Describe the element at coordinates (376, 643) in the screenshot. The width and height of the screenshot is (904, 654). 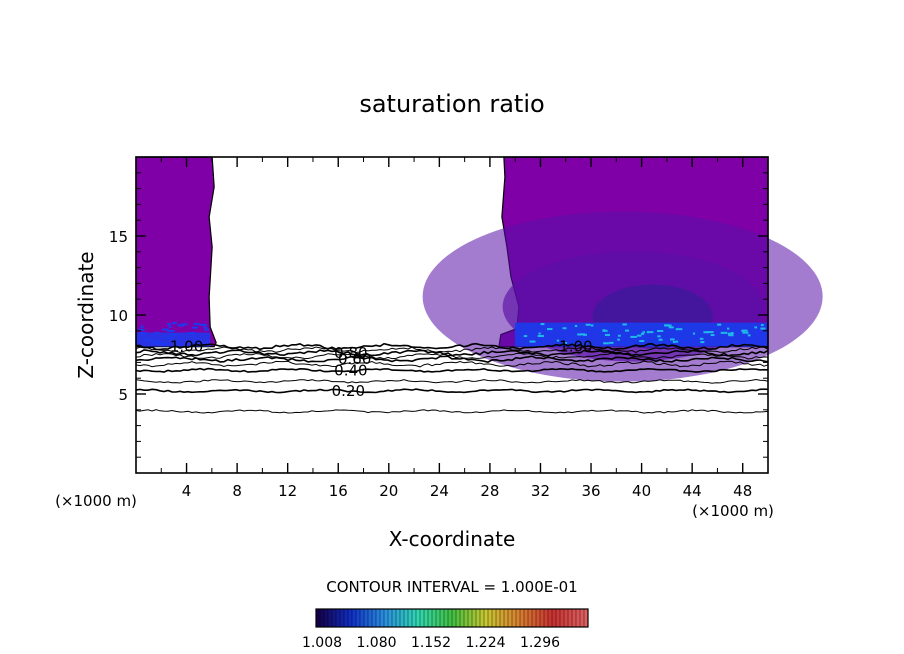
I see `colorbar-tick-label: 1.080` at that location.